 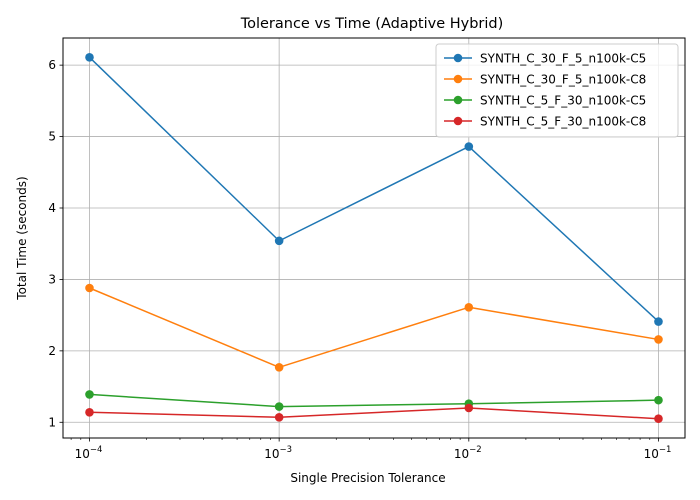 I want to click on legend-label: SYNTH_C_5_F_30_n100k-C8, so click(x=563, y=122).